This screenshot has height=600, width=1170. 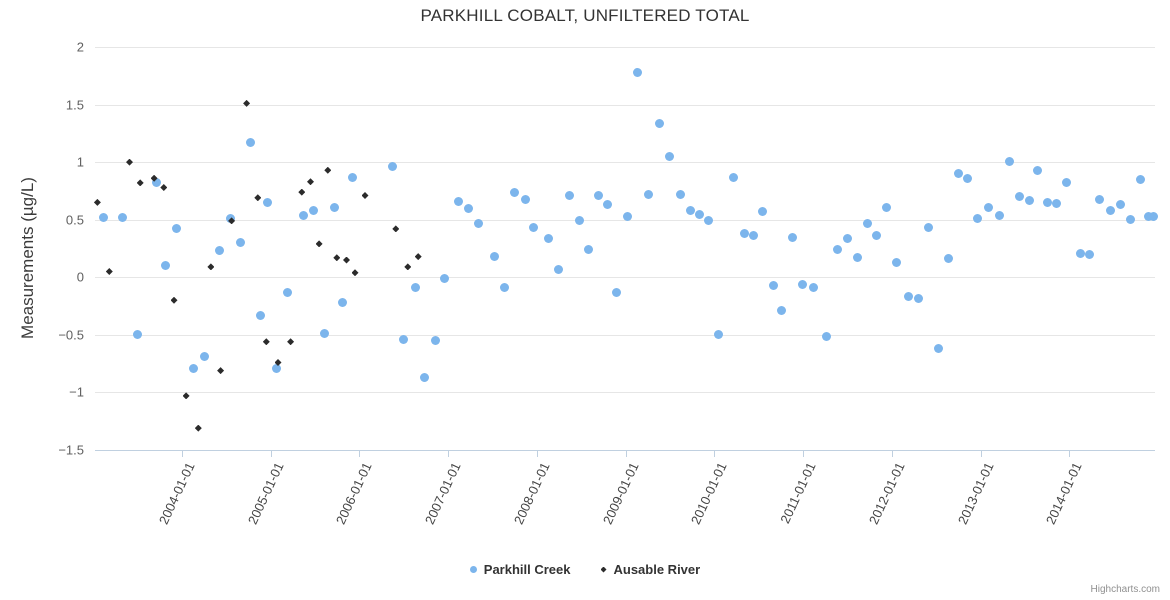 What do you see at coordinates (1125, 589) in the screenshot?
I see `highcharts-credit: Highcharts.com` at bounding box center [1125, 589].